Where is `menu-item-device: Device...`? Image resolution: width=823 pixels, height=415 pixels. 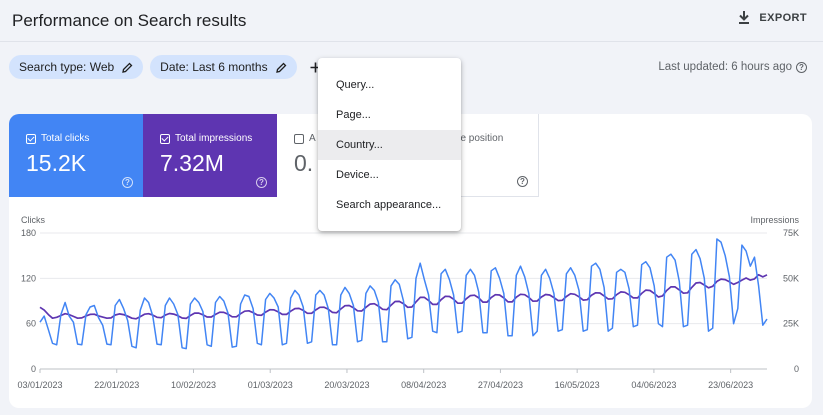 menu-item-device: Device... is located at coordinates (357, 175).